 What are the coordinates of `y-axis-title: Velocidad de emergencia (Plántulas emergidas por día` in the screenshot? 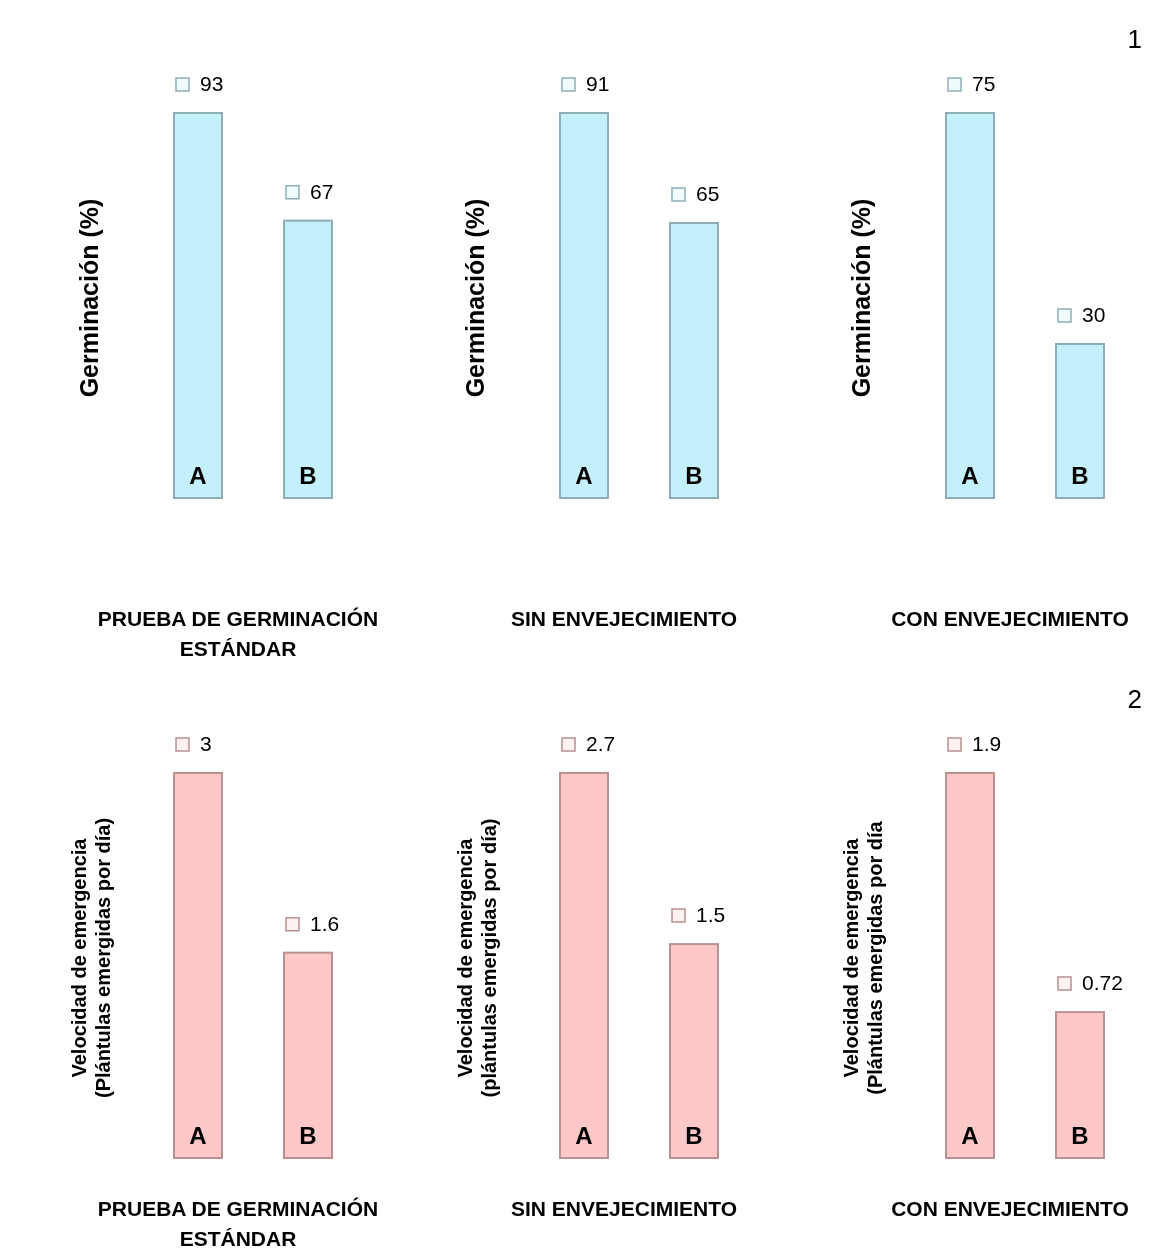 It's located at (863, 957).